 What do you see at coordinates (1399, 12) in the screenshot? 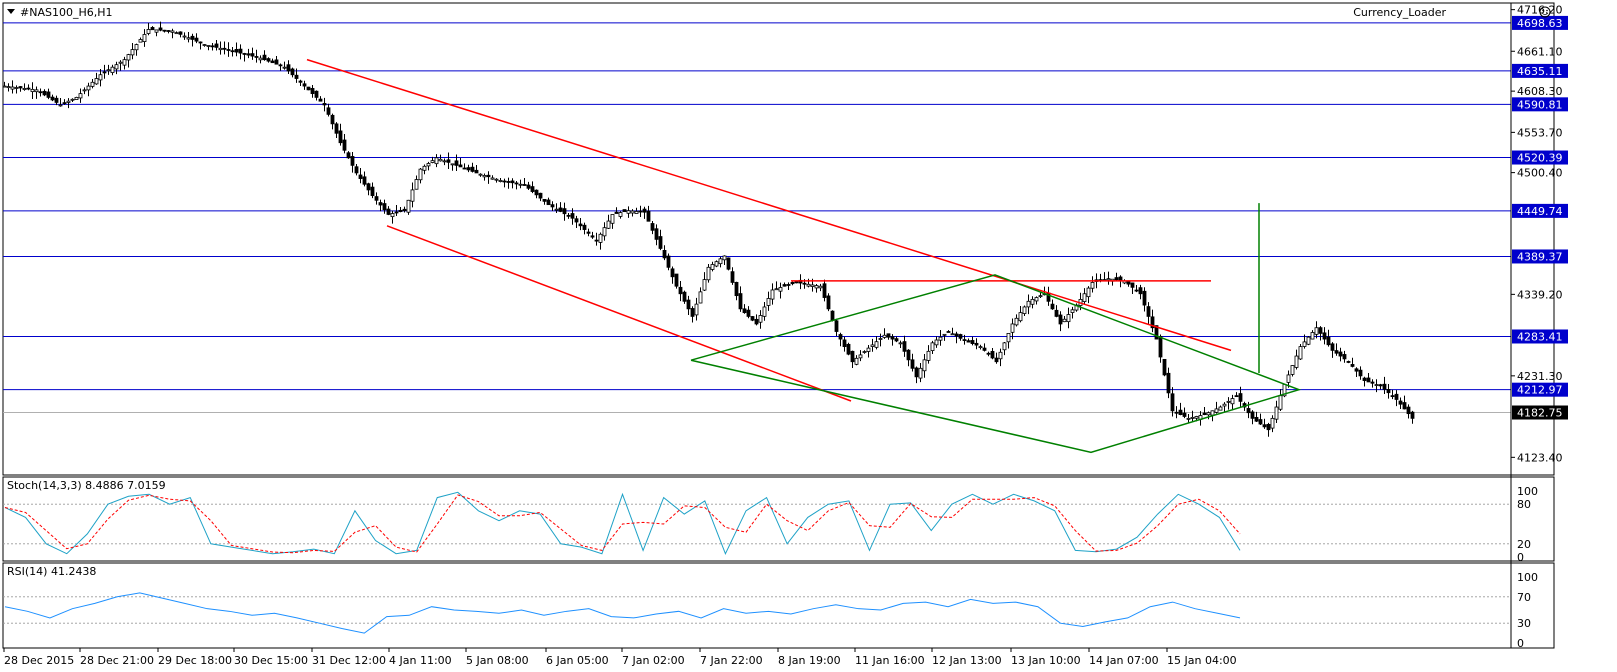
I see `indicator-badge: Currency_Loader` at bounding box center [1399, 12].